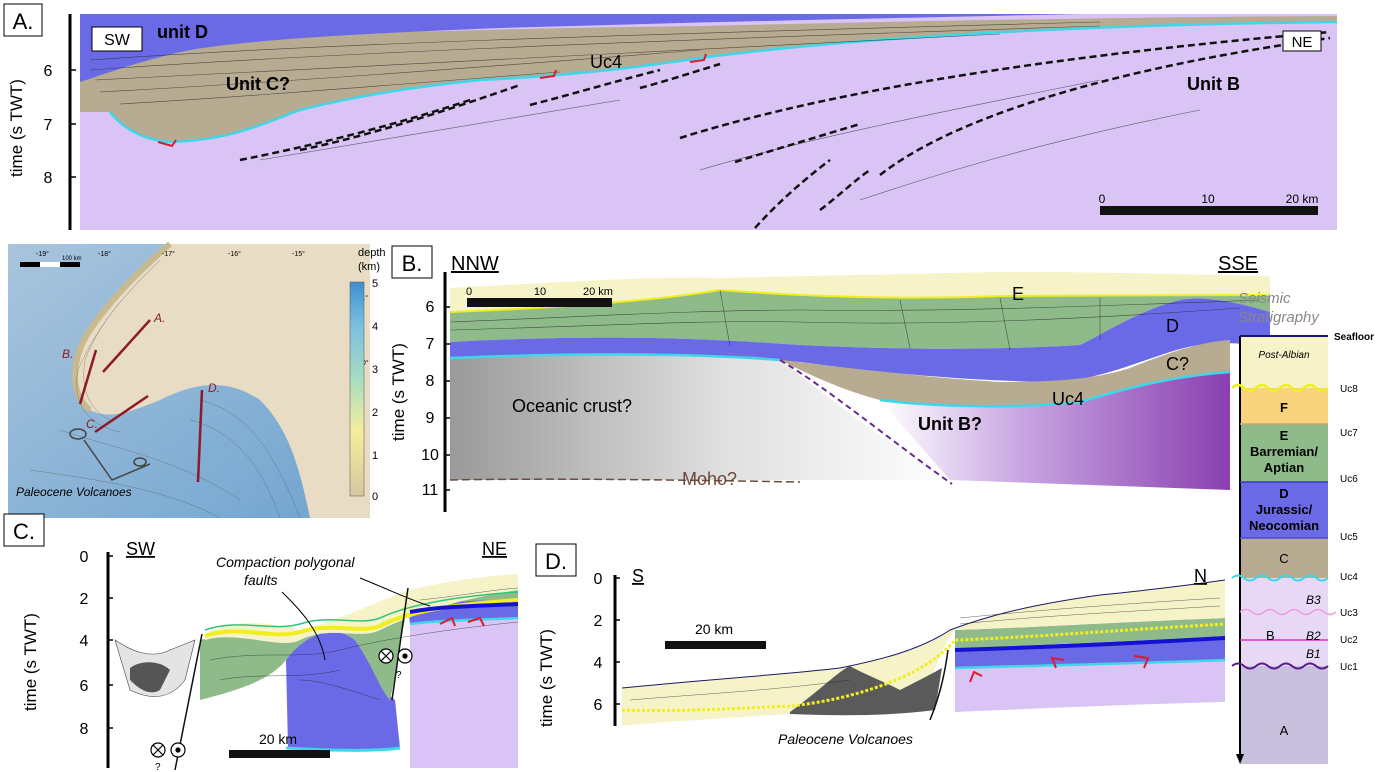  I want to click on strat-a: A, so click(1284, 730).